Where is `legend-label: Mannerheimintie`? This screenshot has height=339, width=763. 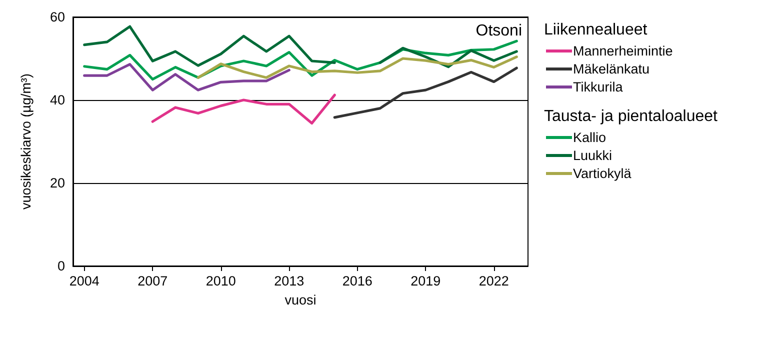 legend-label: Mannerheimintie is located at coordinates (623, 51).